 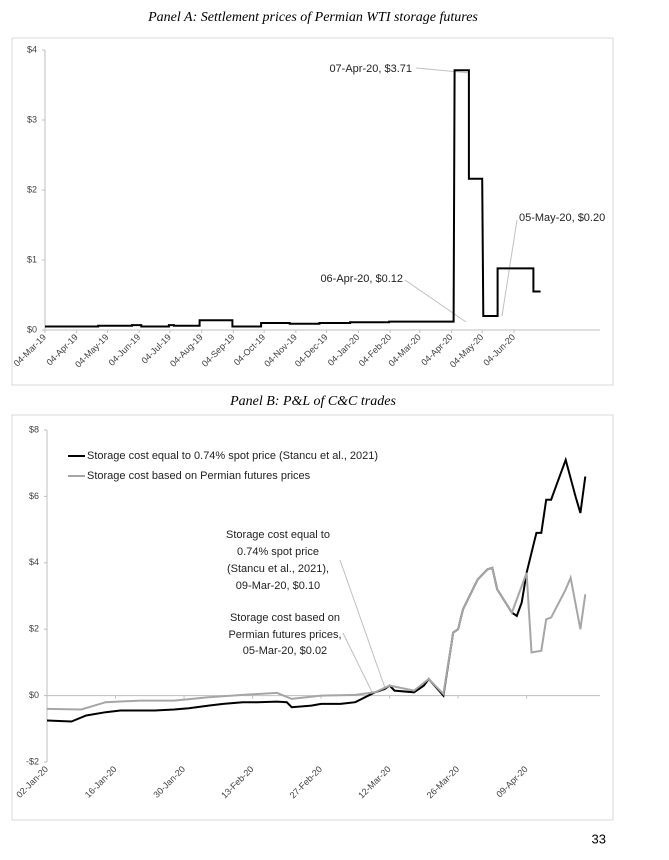 I want to click on annotation: Storage cost equal to, so click(x=278, y=535).